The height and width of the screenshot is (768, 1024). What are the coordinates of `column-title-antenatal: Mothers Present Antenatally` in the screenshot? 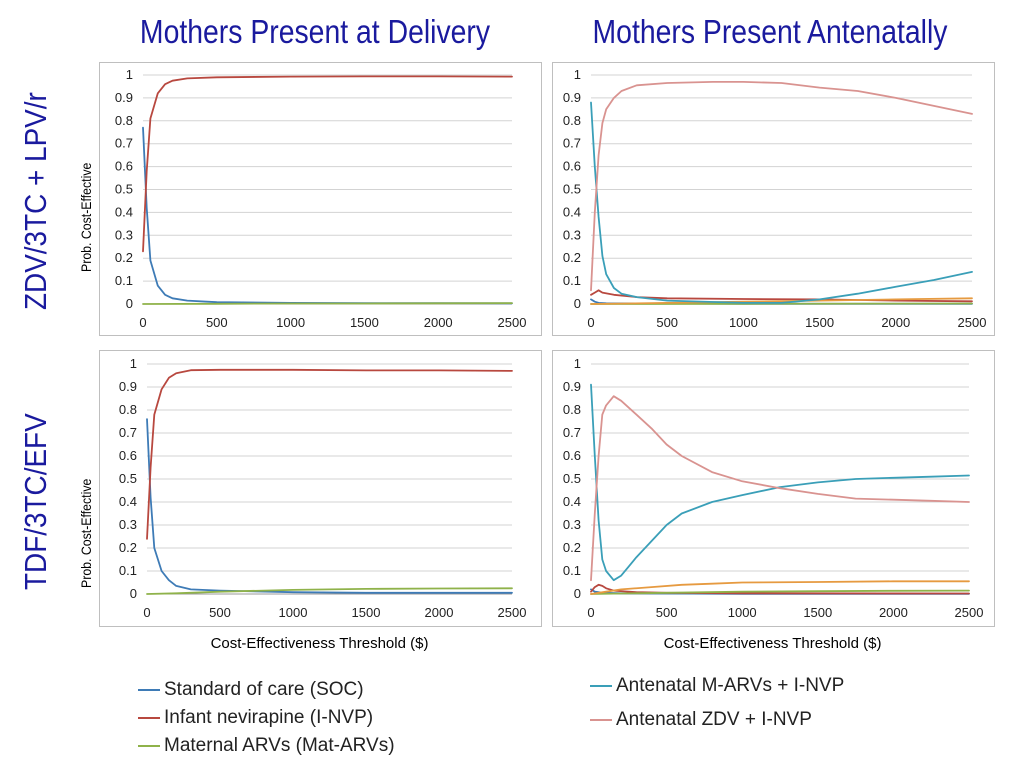 It's located at (770, 31).